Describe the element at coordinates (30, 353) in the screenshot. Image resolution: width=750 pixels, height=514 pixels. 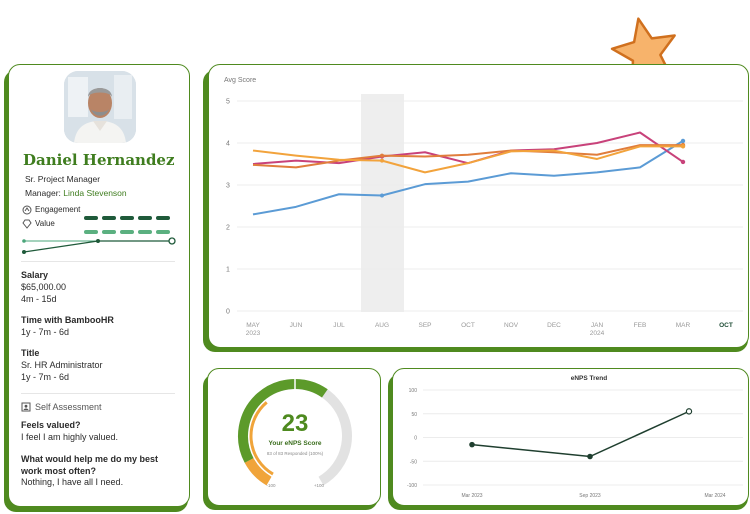
I see `title-label: Title` at that location.